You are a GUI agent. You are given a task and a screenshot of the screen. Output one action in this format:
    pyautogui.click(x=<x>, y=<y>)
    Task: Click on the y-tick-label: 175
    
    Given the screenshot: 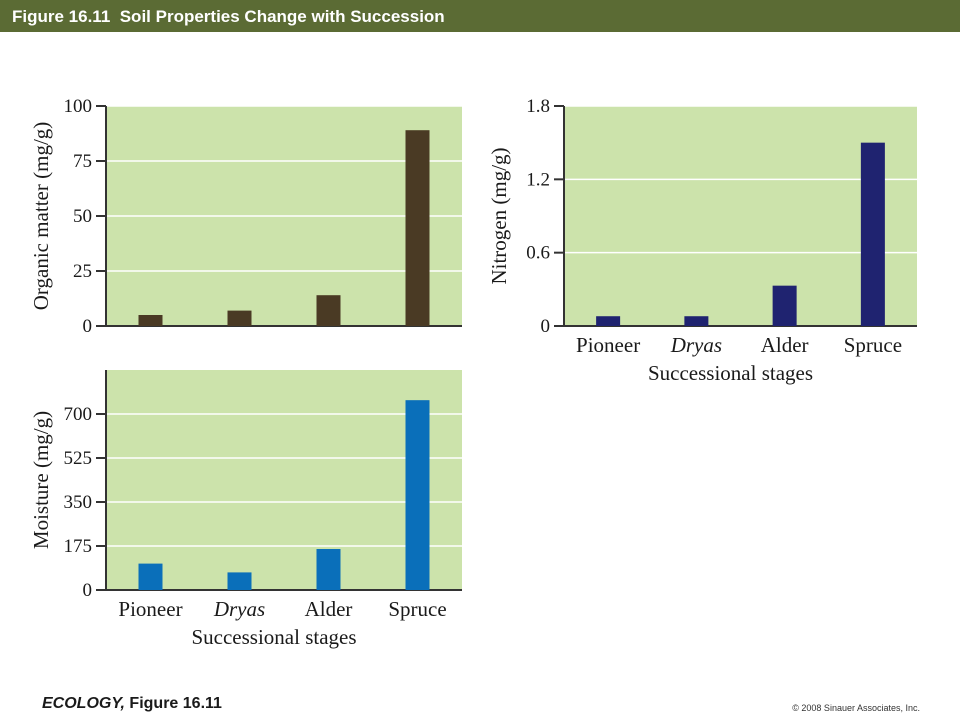 What is the action you would take?
    pyautogui.click(x=78, y=546)
    